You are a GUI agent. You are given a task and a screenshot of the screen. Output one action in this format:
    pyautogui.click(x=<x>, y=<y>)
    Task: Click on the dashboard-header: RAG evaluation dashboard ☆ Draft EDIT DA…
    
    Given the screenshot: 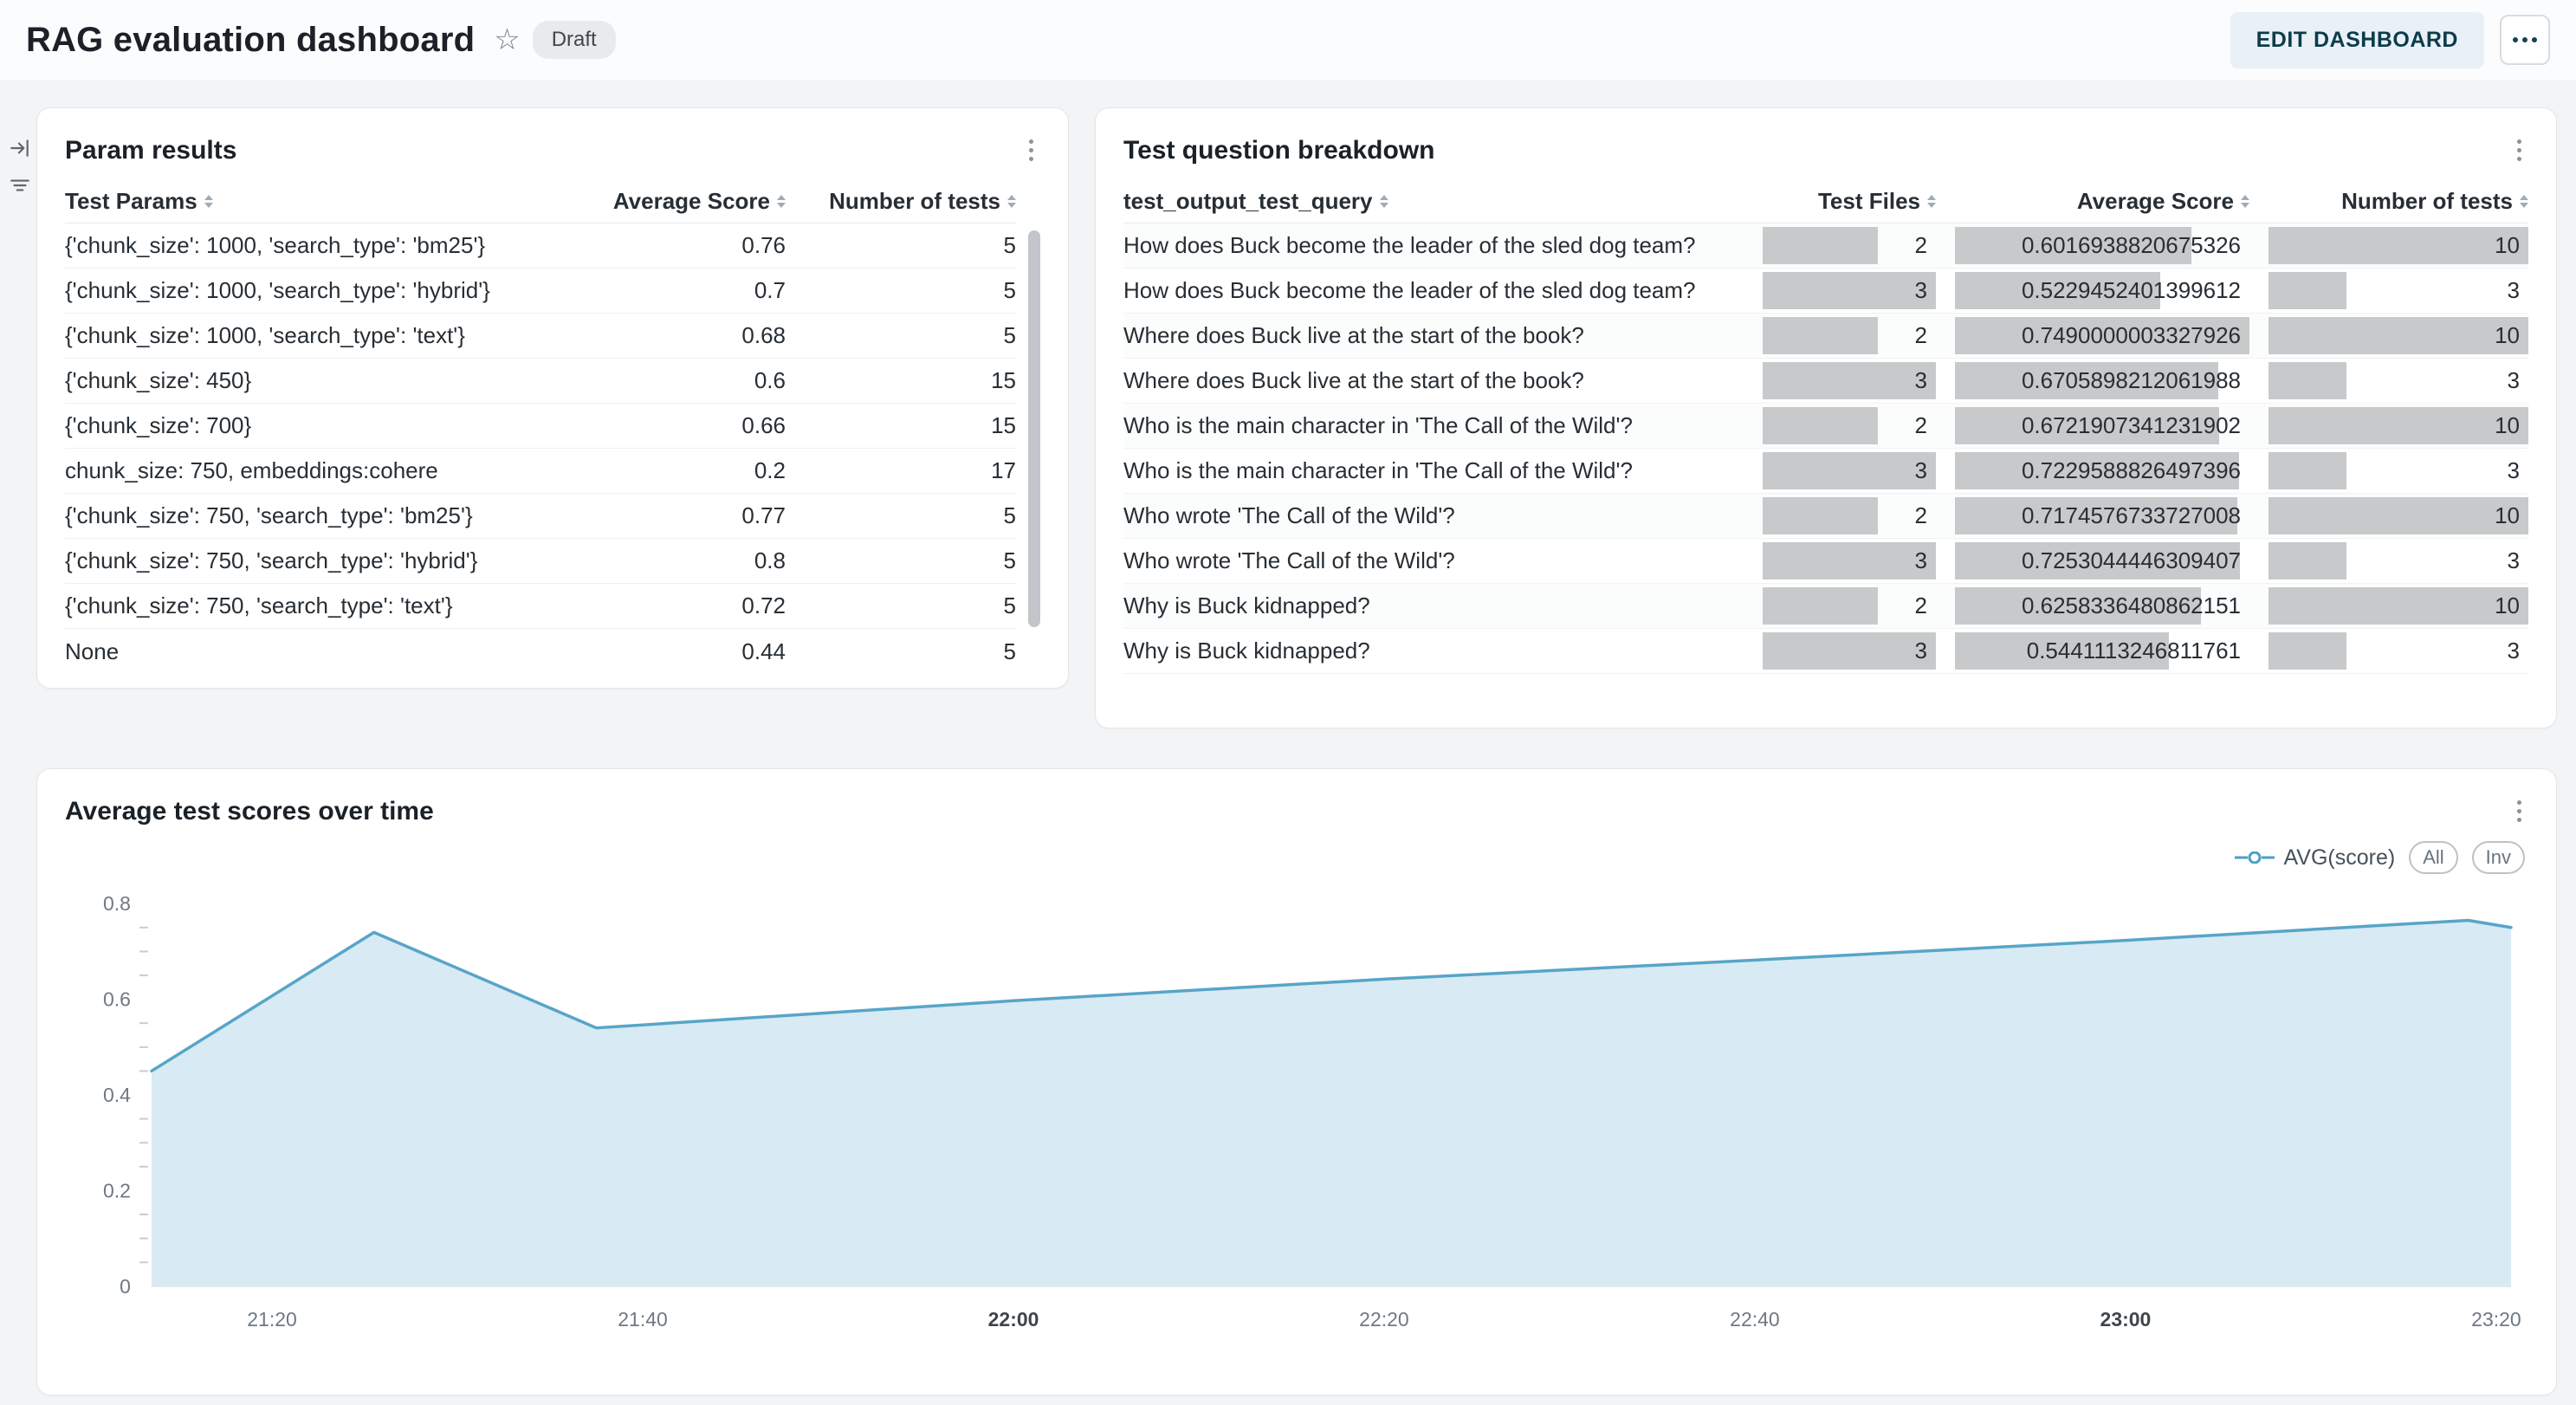 What is the action you would take?
    pyautogui.click(x=1288, y=40)
    